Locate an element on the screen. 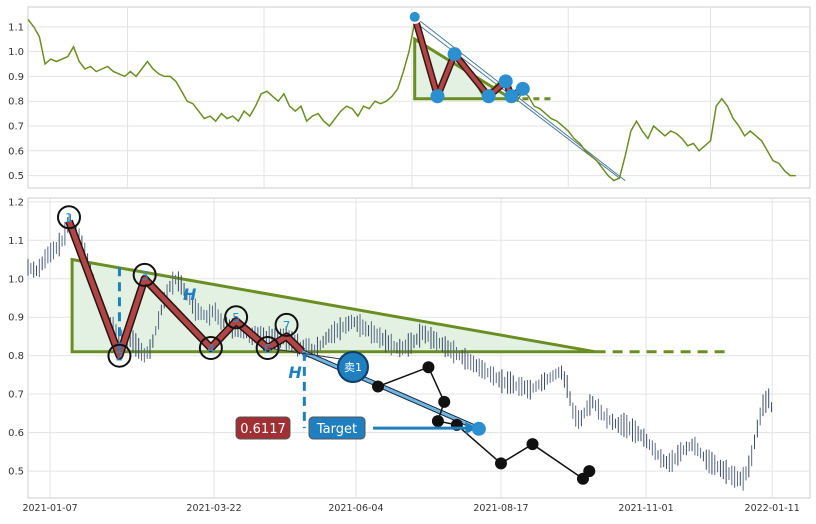 The height and width of the screenshot is (524, 816). bottom-x-tick-label: 2021-03-22 is located at coordinates (213, 508).